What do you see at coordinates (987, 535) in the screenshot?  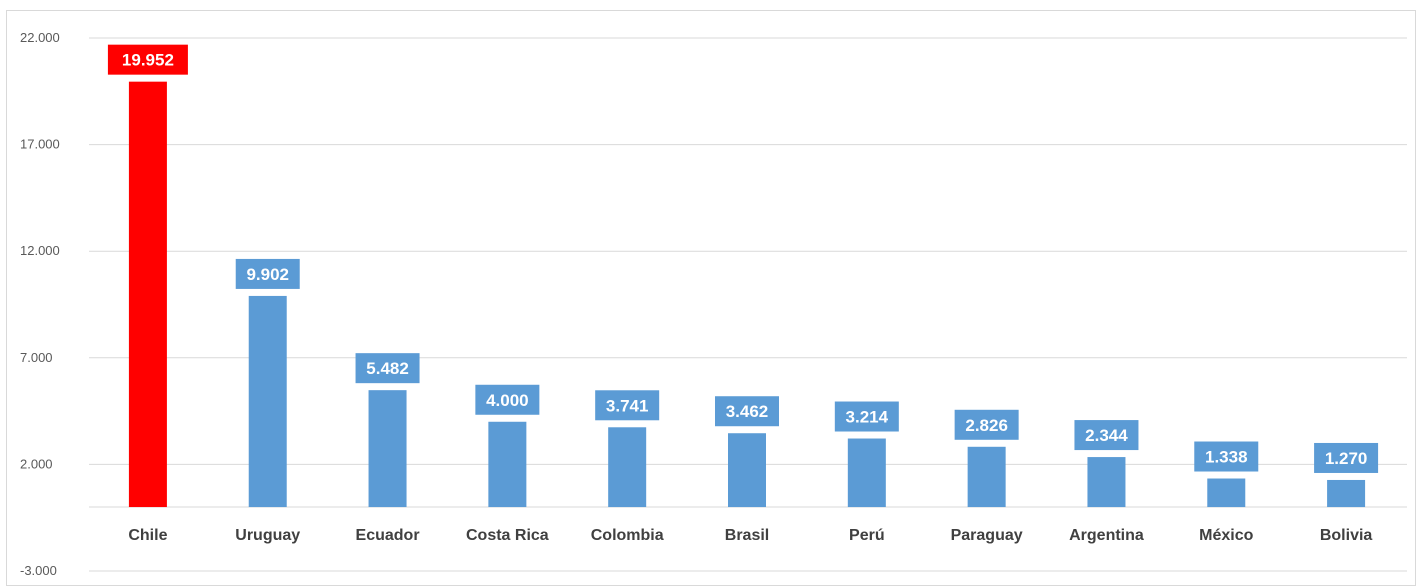 I see `category-label: Paraguay` at bounding box center [987, 535].